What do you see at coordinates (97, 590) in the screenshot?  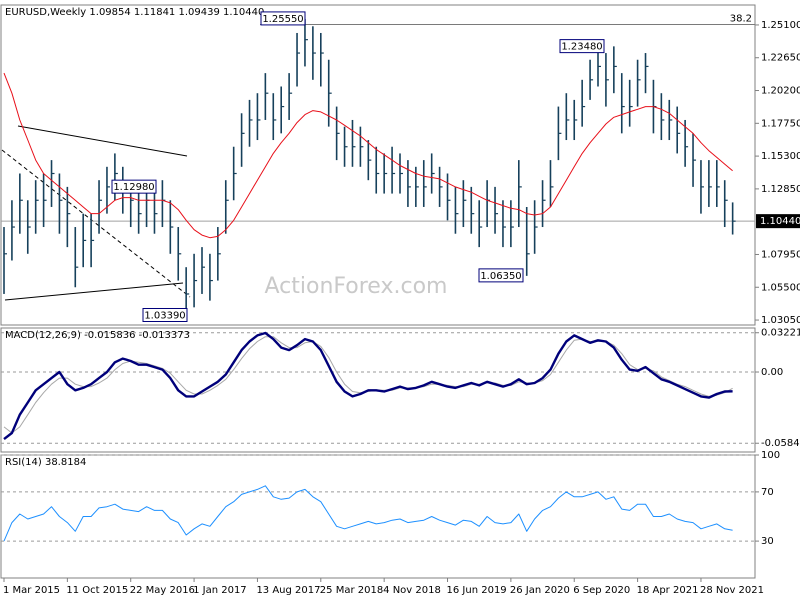 I see `x-tick-label: 11 Oct 2015` at bounding box center [97, 590].